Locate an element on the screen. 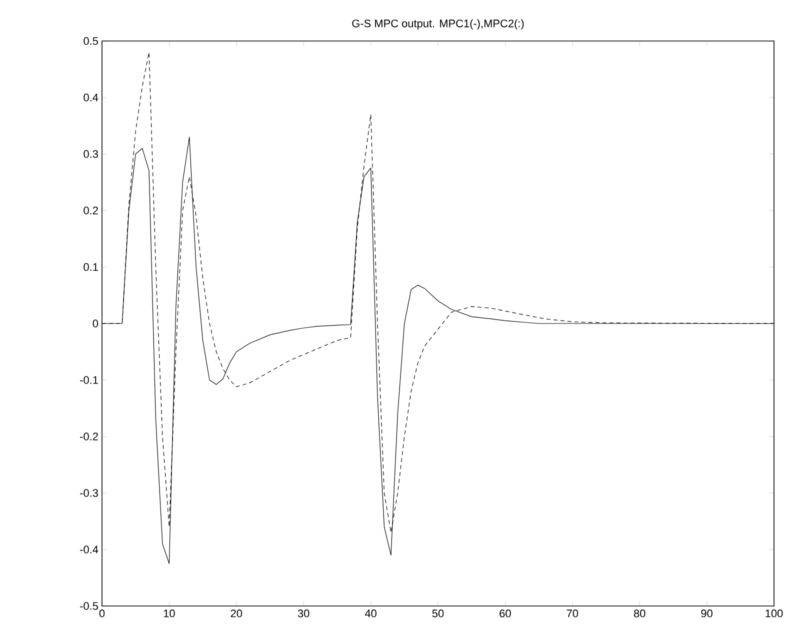 Image resolution: width=787 pixels, height=635 pixels. y-tick-label: -0.2 is located at coordinates (89, 436).